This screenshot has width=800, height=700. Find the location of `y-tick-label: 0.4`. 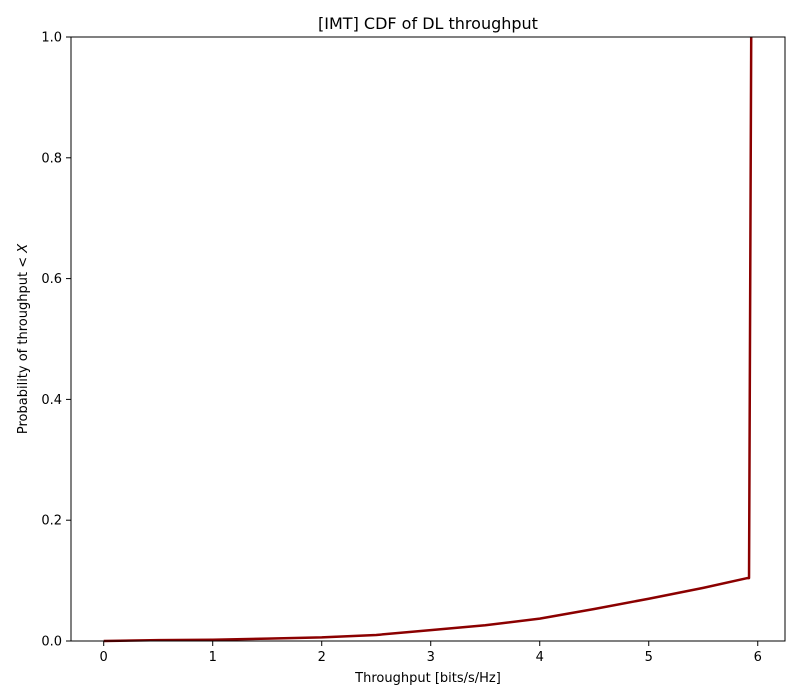

y-tick-label: 0.4 is located at coordinates (51, 400).